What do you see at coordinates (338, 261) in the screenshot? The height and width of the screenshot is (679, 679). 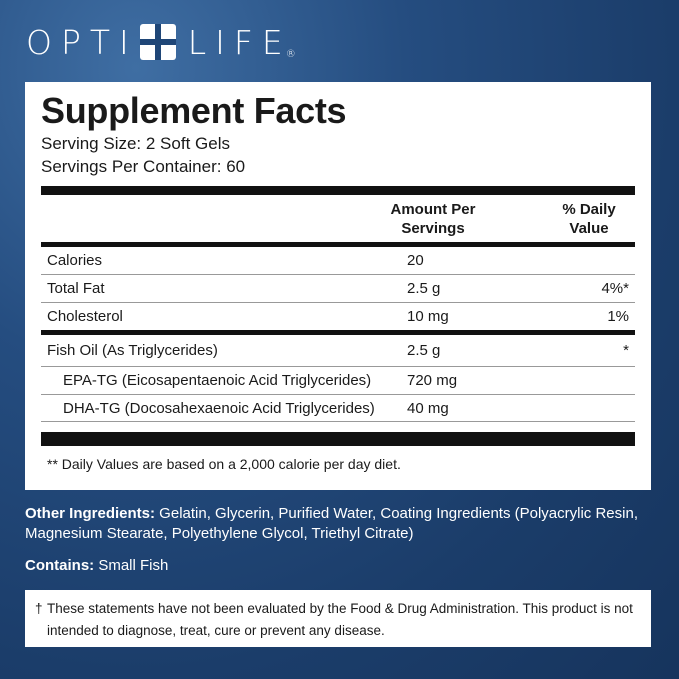 I see `facts-row: Calories 20` at bounding box center [338, 261].